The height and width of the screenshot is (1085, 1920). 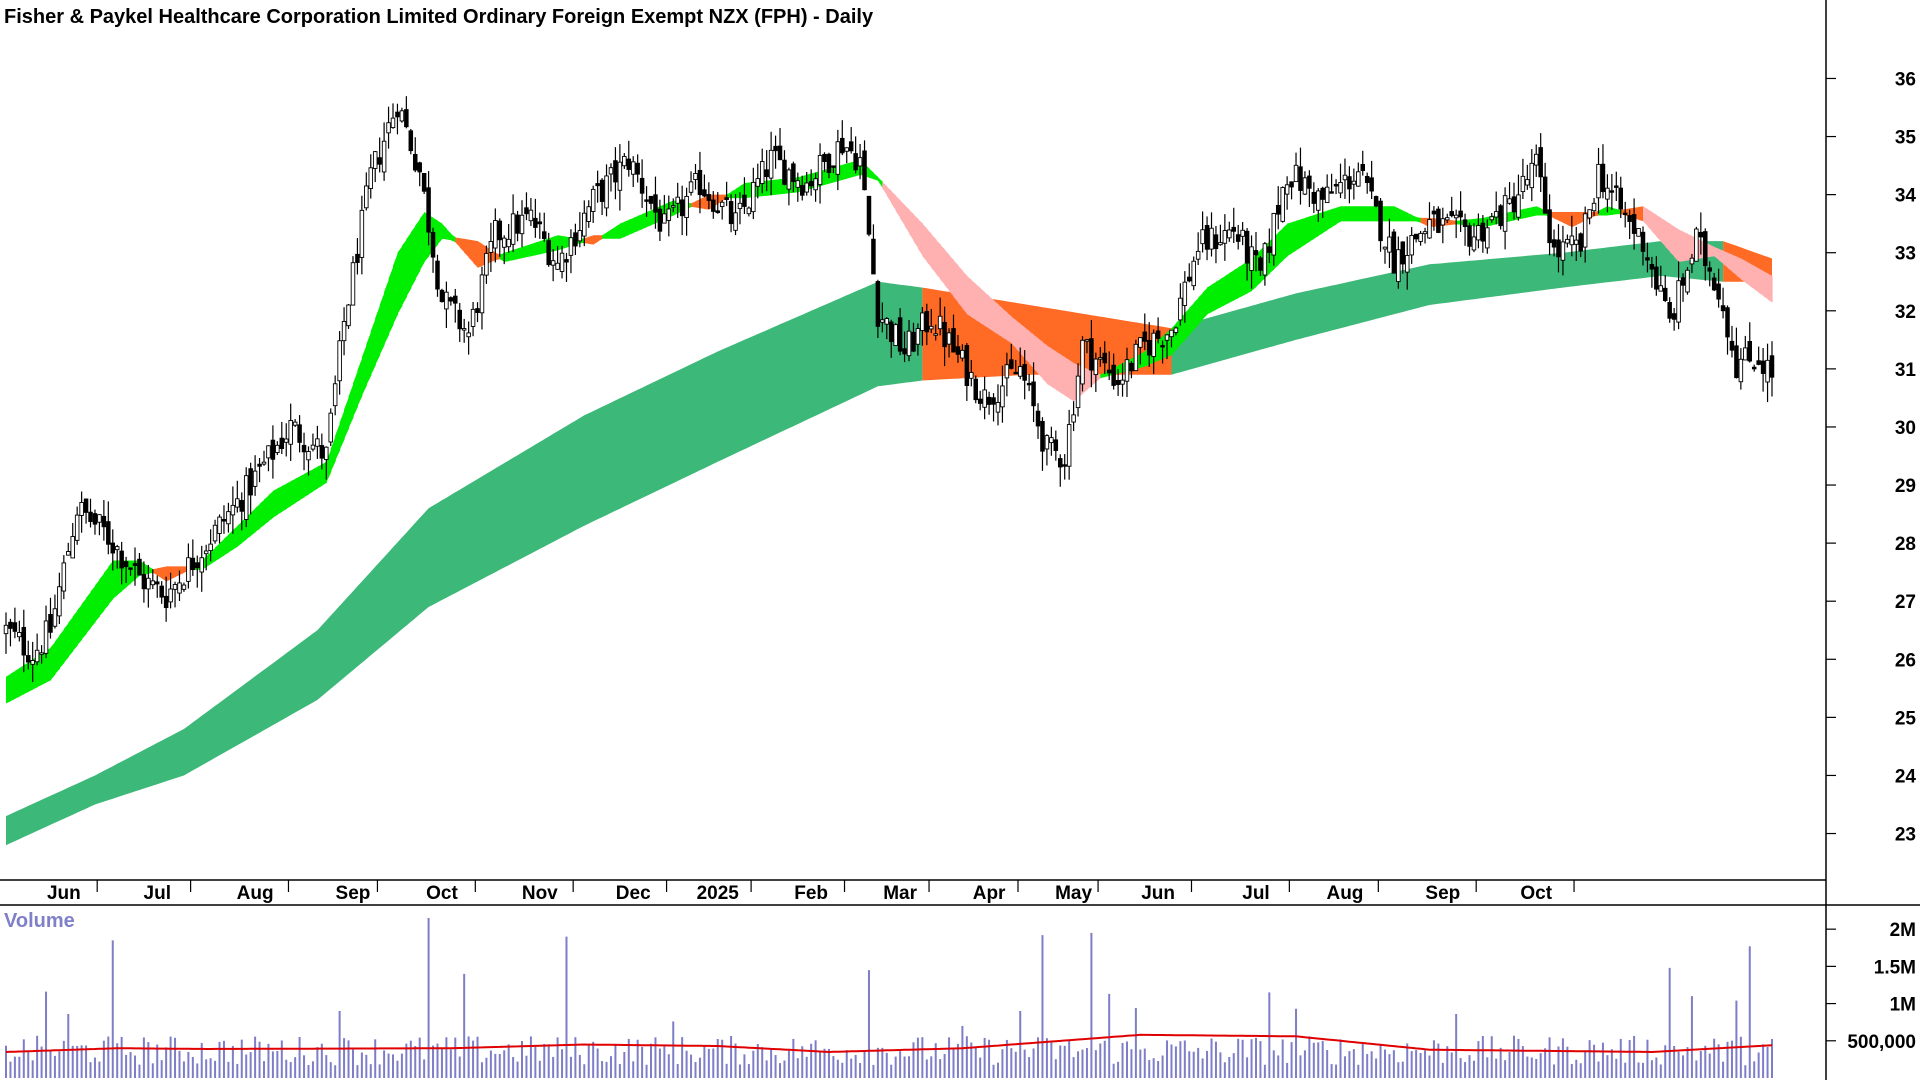 I want to click on x-tick-label: Sep, so click(x=353, y=893).